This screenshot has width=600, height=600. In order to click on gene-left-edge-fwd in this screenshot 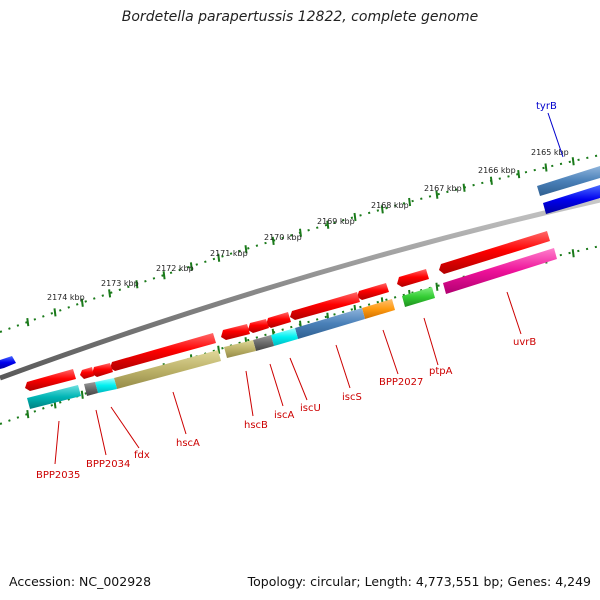, I will do `click(8, 362)`.